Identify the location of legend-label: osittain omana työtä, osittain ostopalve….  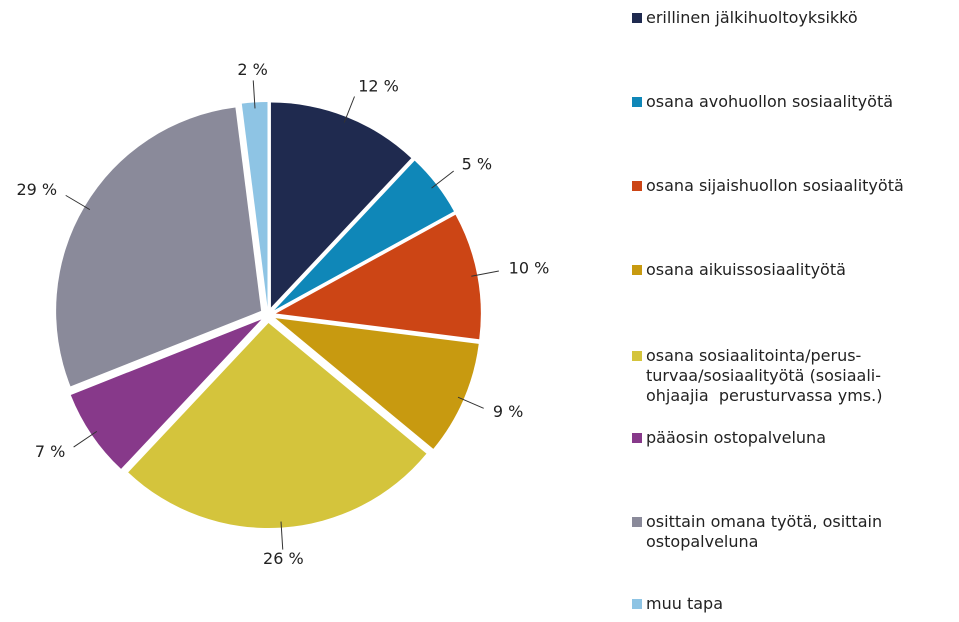
(764, 531).